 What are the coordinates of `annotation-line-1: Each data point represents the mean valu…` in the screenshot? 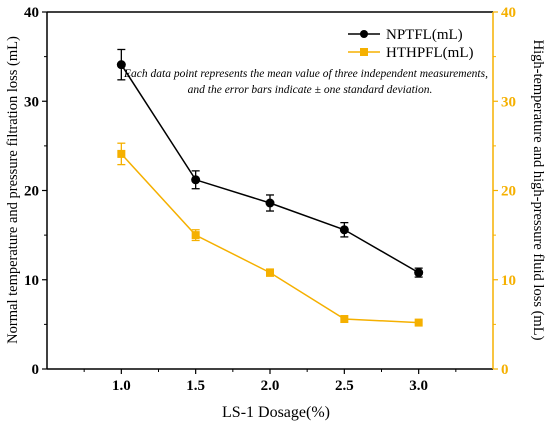 It's located at (305, 74).